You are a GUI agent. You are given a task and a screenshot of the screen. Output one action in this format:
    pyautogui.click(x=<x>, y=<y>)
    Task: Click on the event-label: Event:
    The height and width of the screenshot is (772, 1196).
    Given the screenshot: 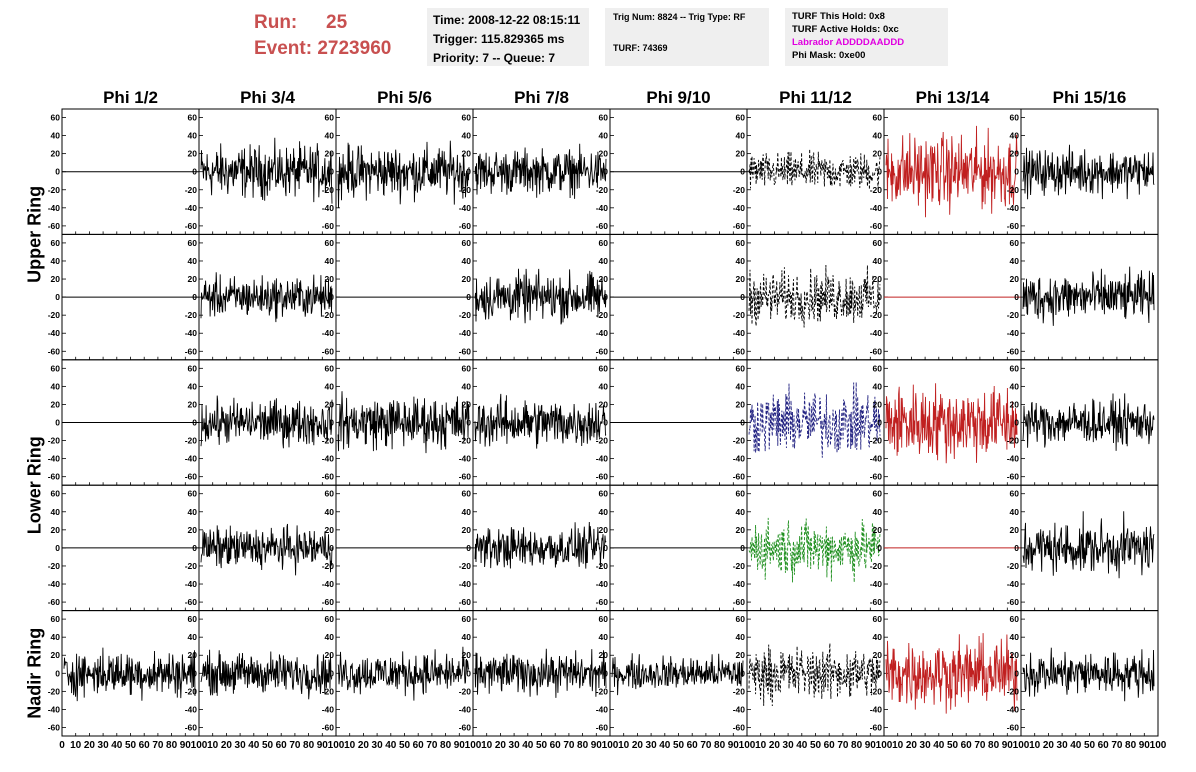 What is the action you would take?
    pyautogui.click(x=283, y=48)
    